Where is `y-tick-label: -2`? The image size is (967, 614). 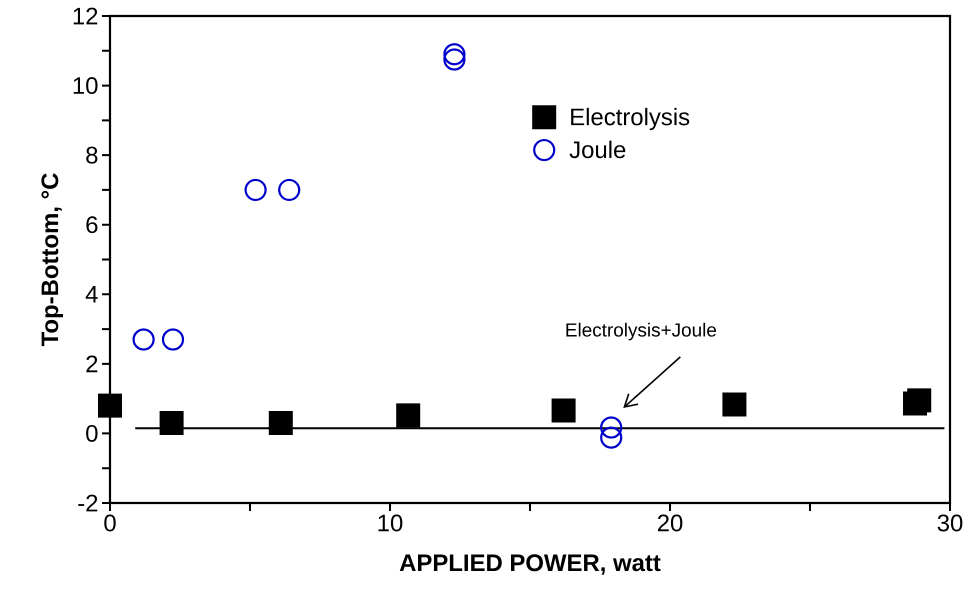 y-tick-label: -2 is located at coordinates (88, 503).